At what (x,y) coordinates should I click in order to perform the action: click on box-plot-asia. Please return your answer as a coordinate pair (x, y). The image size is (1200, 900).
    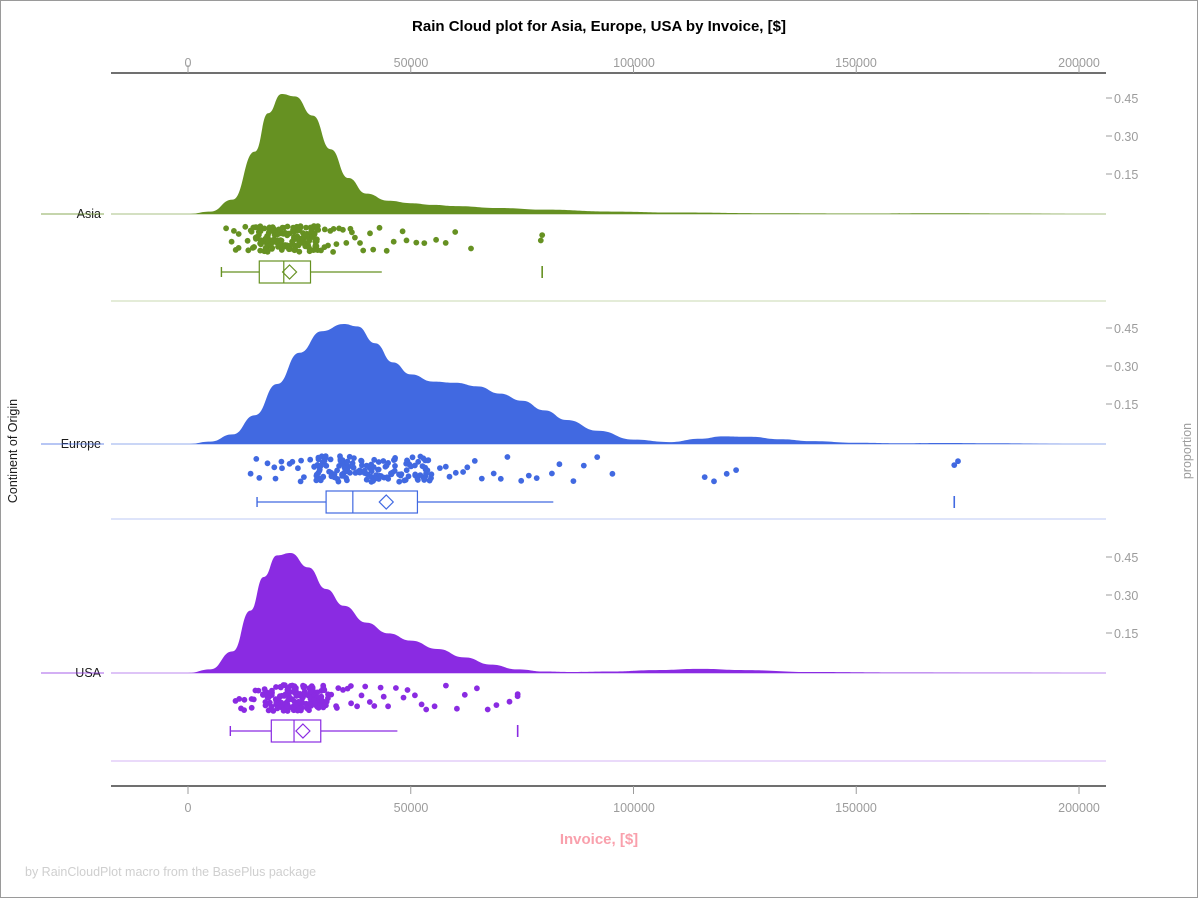
    Looking at the image, I should click on (381, 272).